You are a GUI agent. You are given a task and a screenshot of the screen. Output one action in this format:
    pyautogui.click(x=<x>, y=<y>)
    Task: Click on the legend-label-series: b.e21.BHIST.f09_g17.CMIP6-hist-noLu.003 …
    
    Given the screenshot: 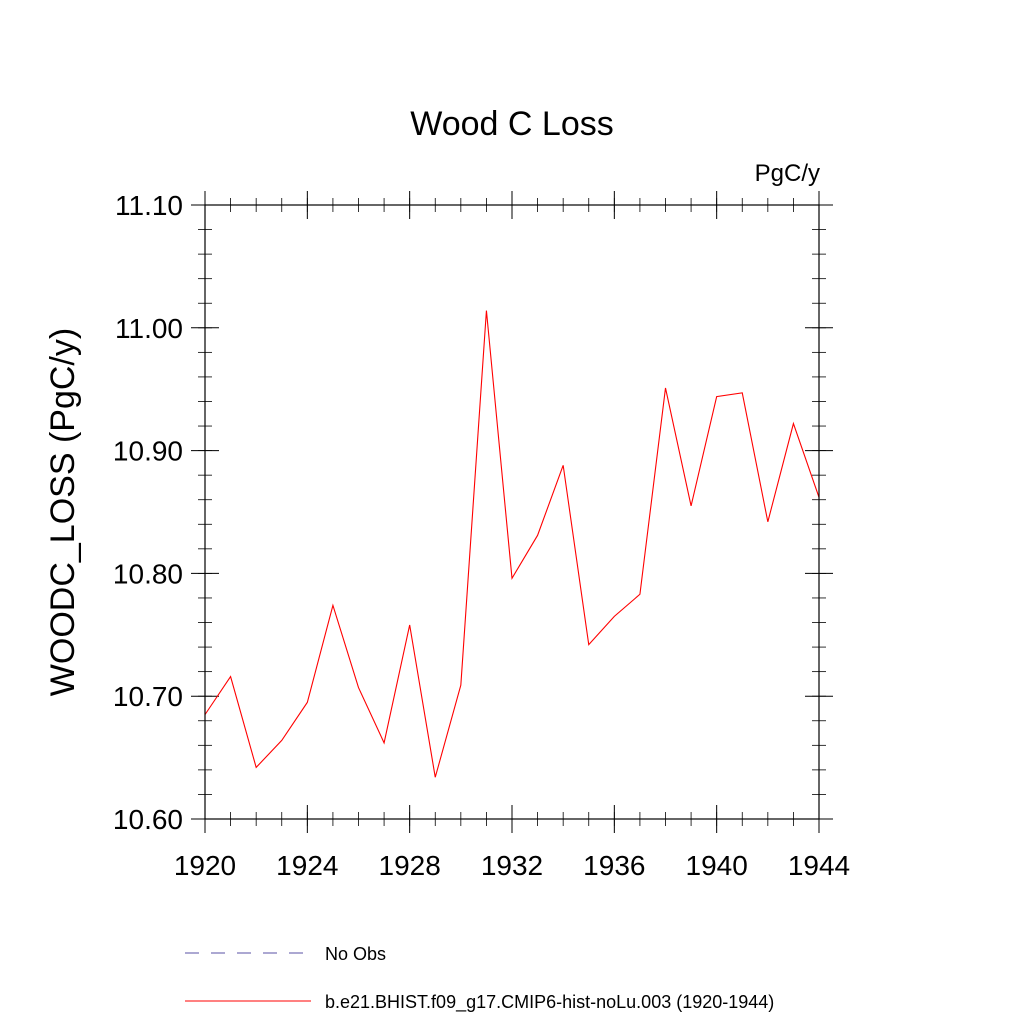 What is the action you would take?
    pyautogui.click(x=549, y=1002)
    